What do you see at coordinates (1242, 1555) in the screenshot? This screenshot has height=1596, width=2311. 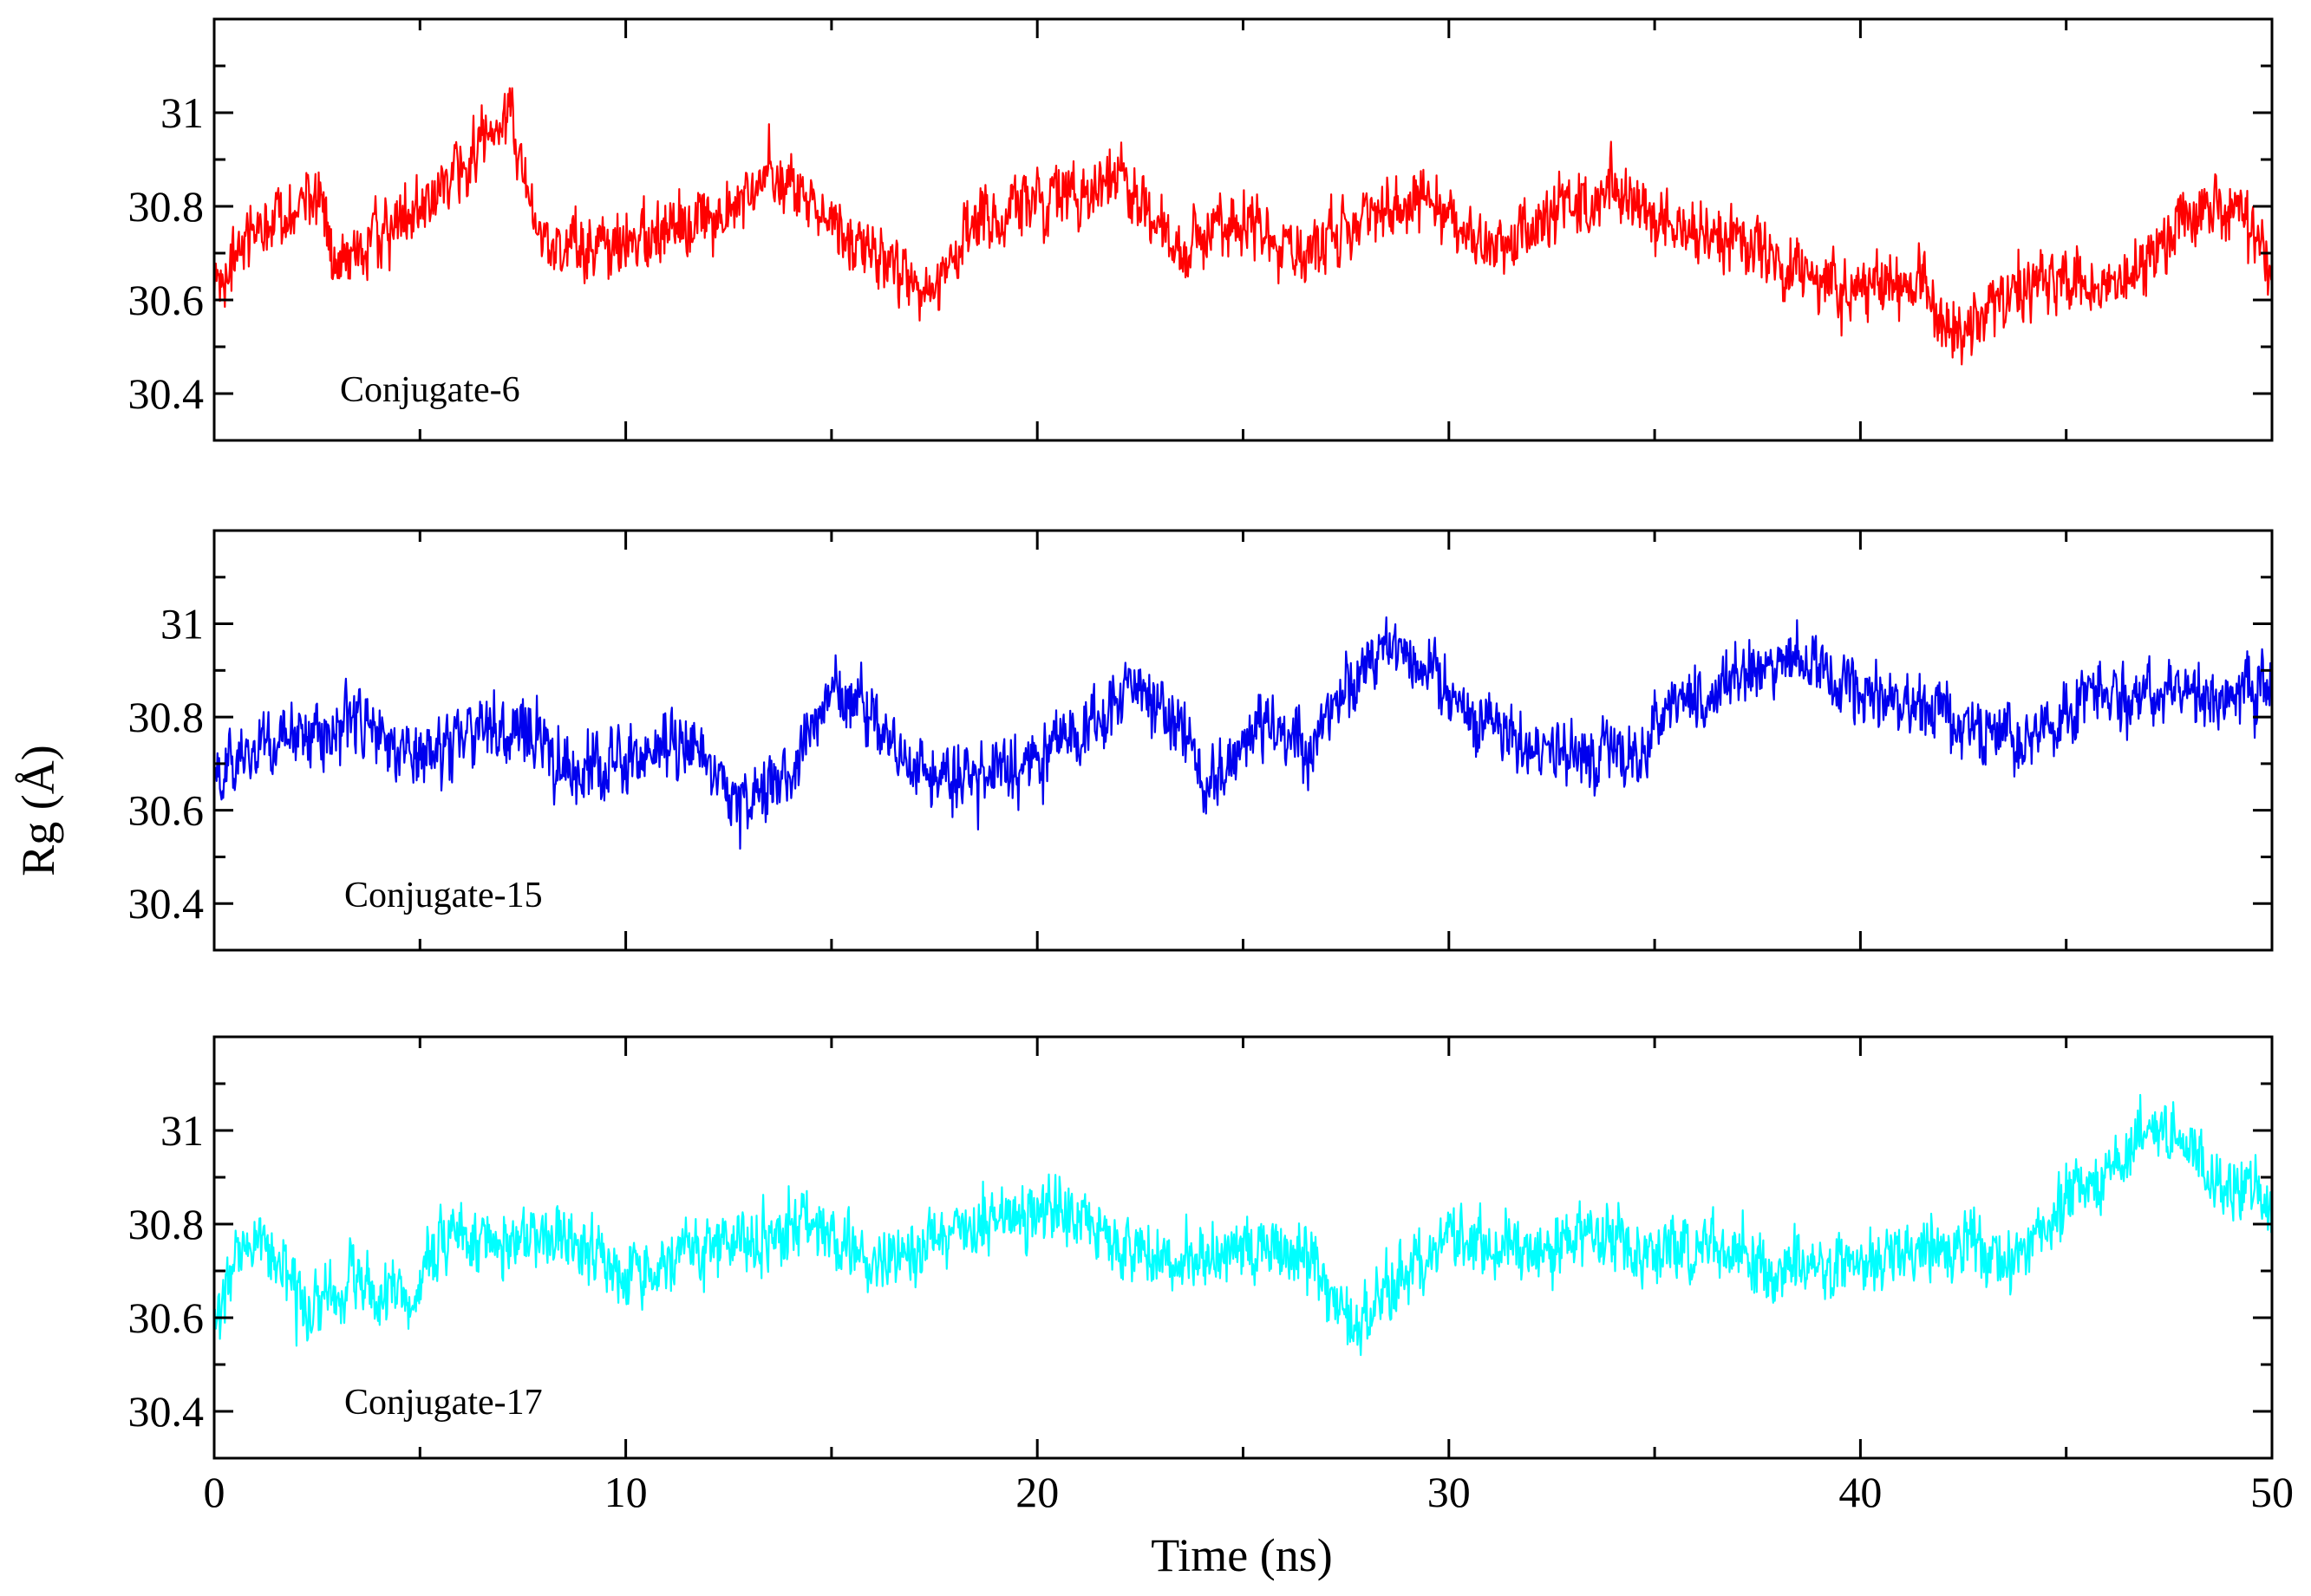 I see `x-axis-label: Time (ns)` at bounding box center [1242, 1555].